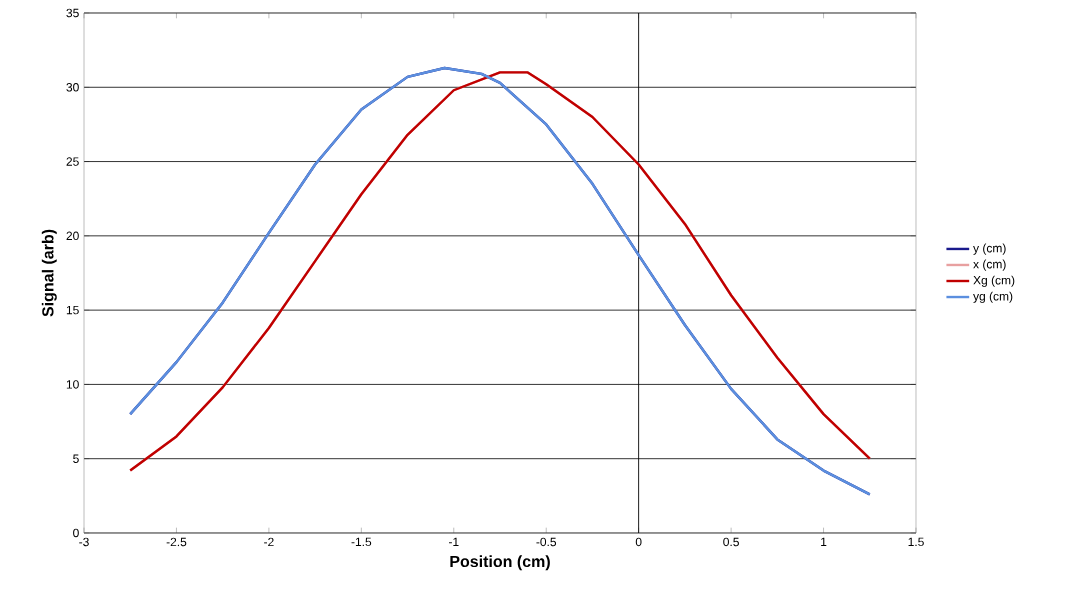 Image resolution: width=1078 pixels, height=605 pixels. I want to click on x-tick-label: 1.5, so click(916, 542).